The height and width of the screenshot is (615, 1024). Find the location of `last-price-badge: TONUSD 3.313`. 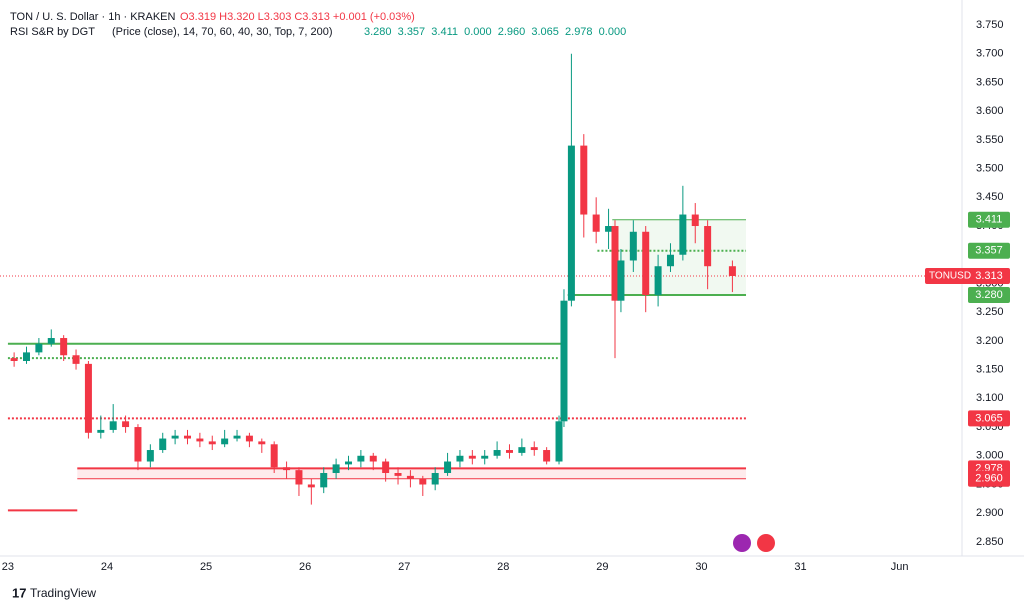

last-price-badge: TONUSD 3.313 is located at coordinates (967, 275).